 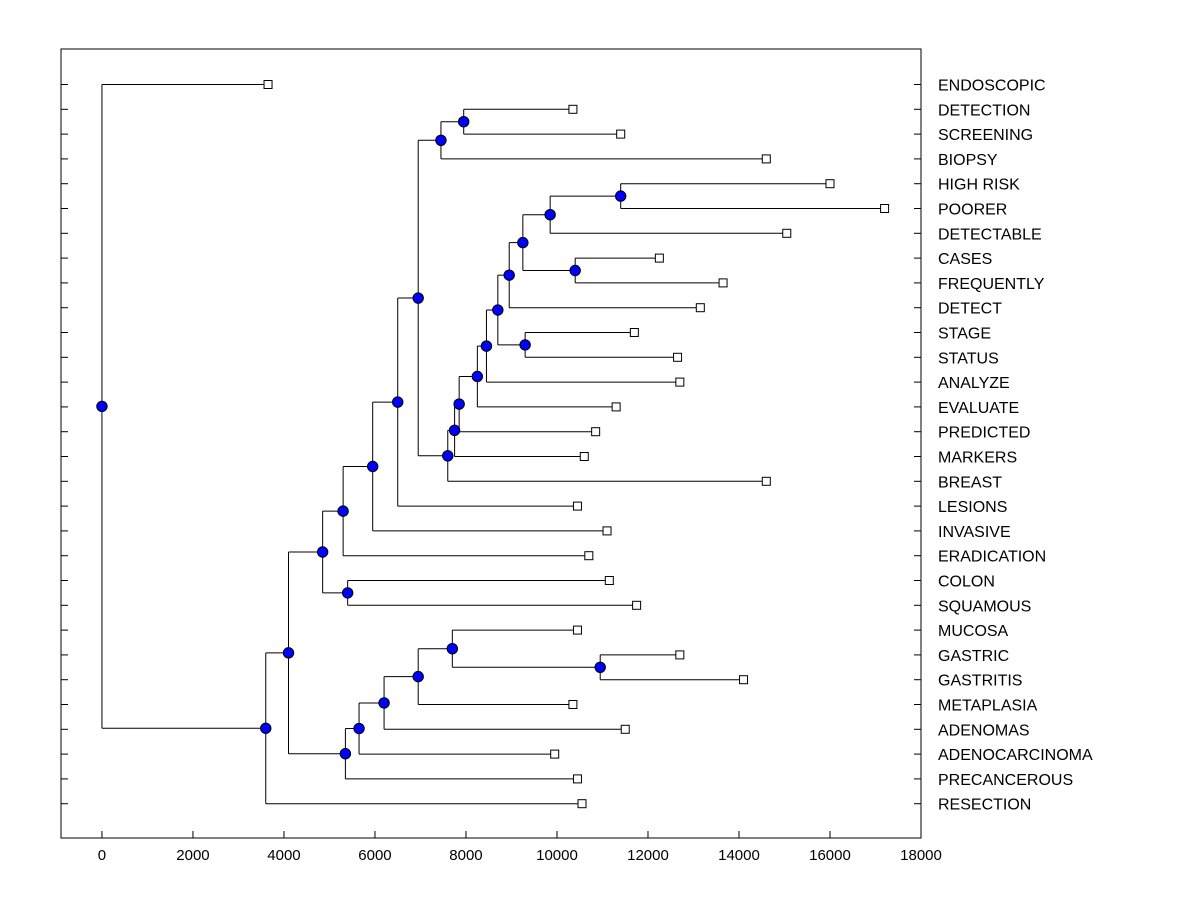 I want to click on leaf-label: MUCOSA, so click(x=973, y=631).